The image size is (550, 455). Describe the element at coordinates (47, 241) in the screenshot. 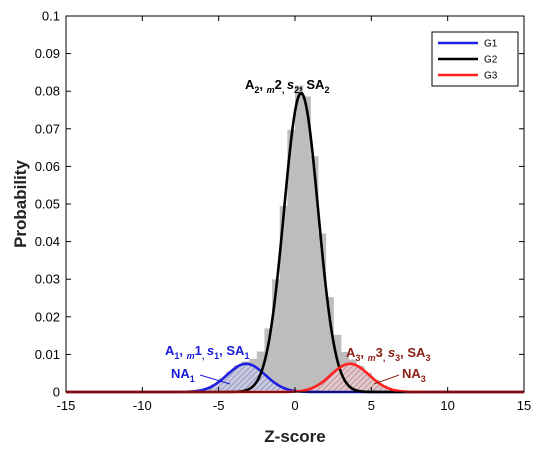

I see `y-tick-label: 0.04` at that location.